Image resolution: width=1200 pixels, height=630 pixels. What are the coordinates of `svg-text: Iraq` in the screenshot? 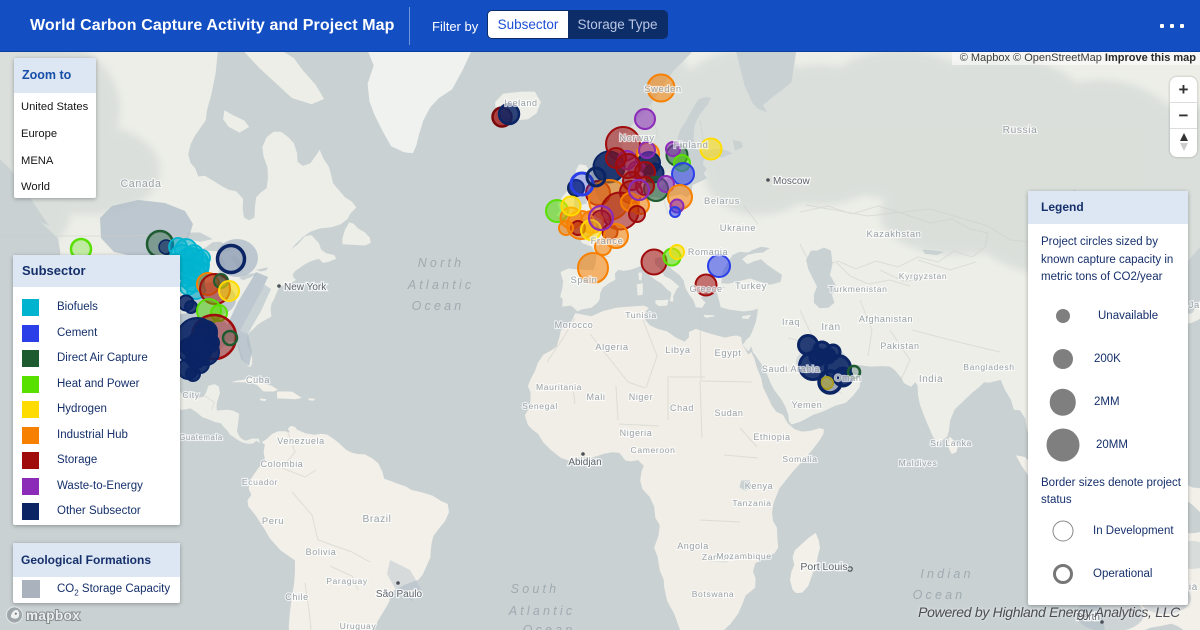 It's located at (791, 322).